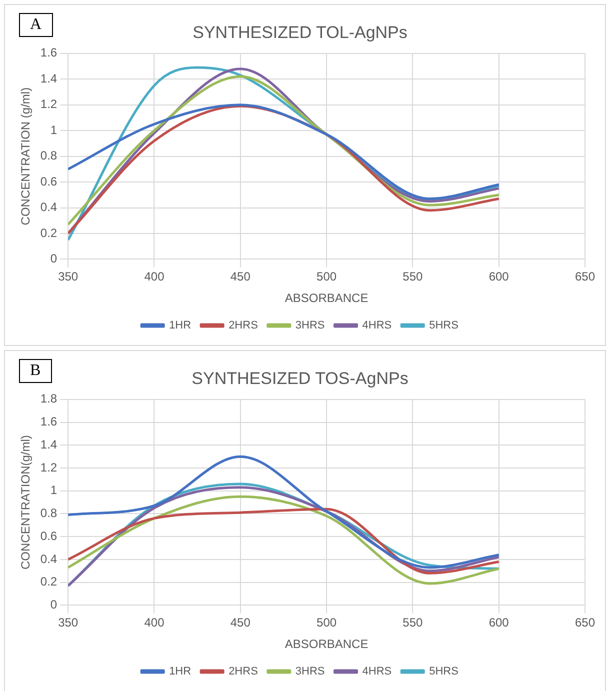  What do you see at coordinates (36, 25) in the screenshot?
I see `text: A` at bounding box center [36, 25].